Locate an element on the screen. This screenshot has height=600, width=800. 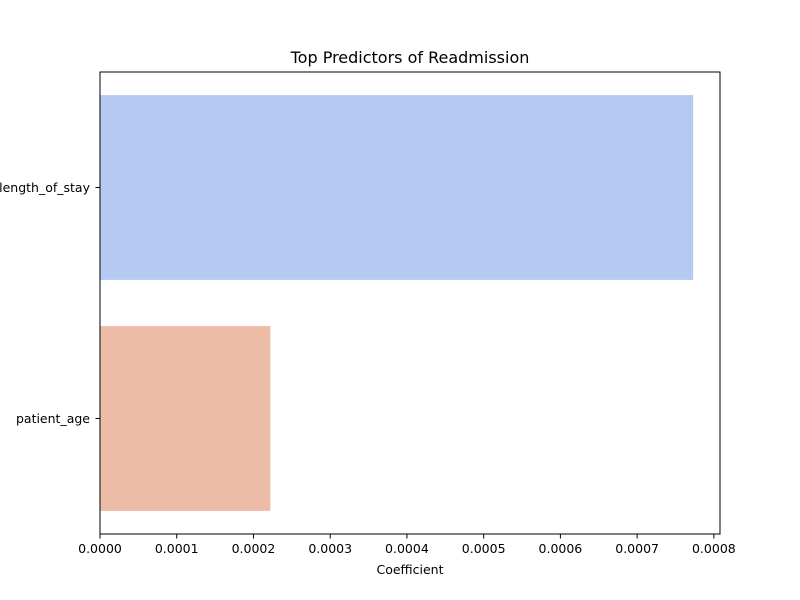
x-tick-label: 0.0006 is located at coordinates (561, 548).